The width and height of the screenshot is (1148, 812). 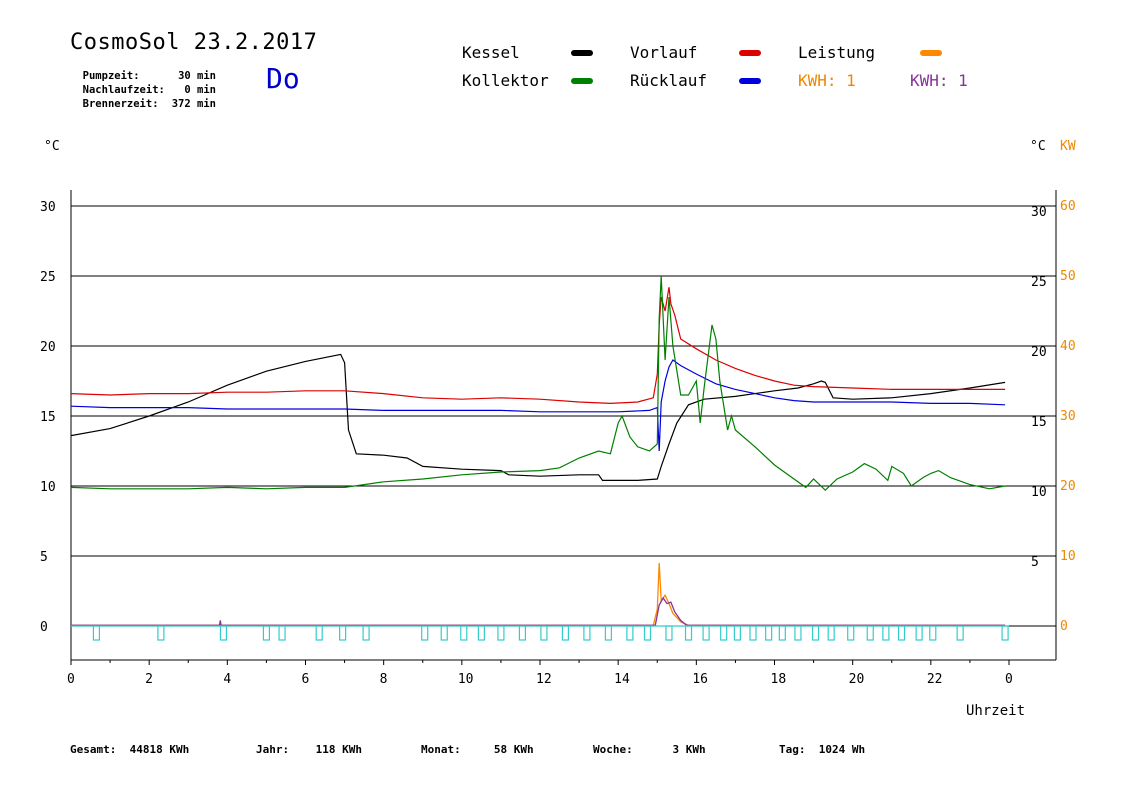 I want to click on y-tick-right-c: 30, so click(x=1039, y=212).